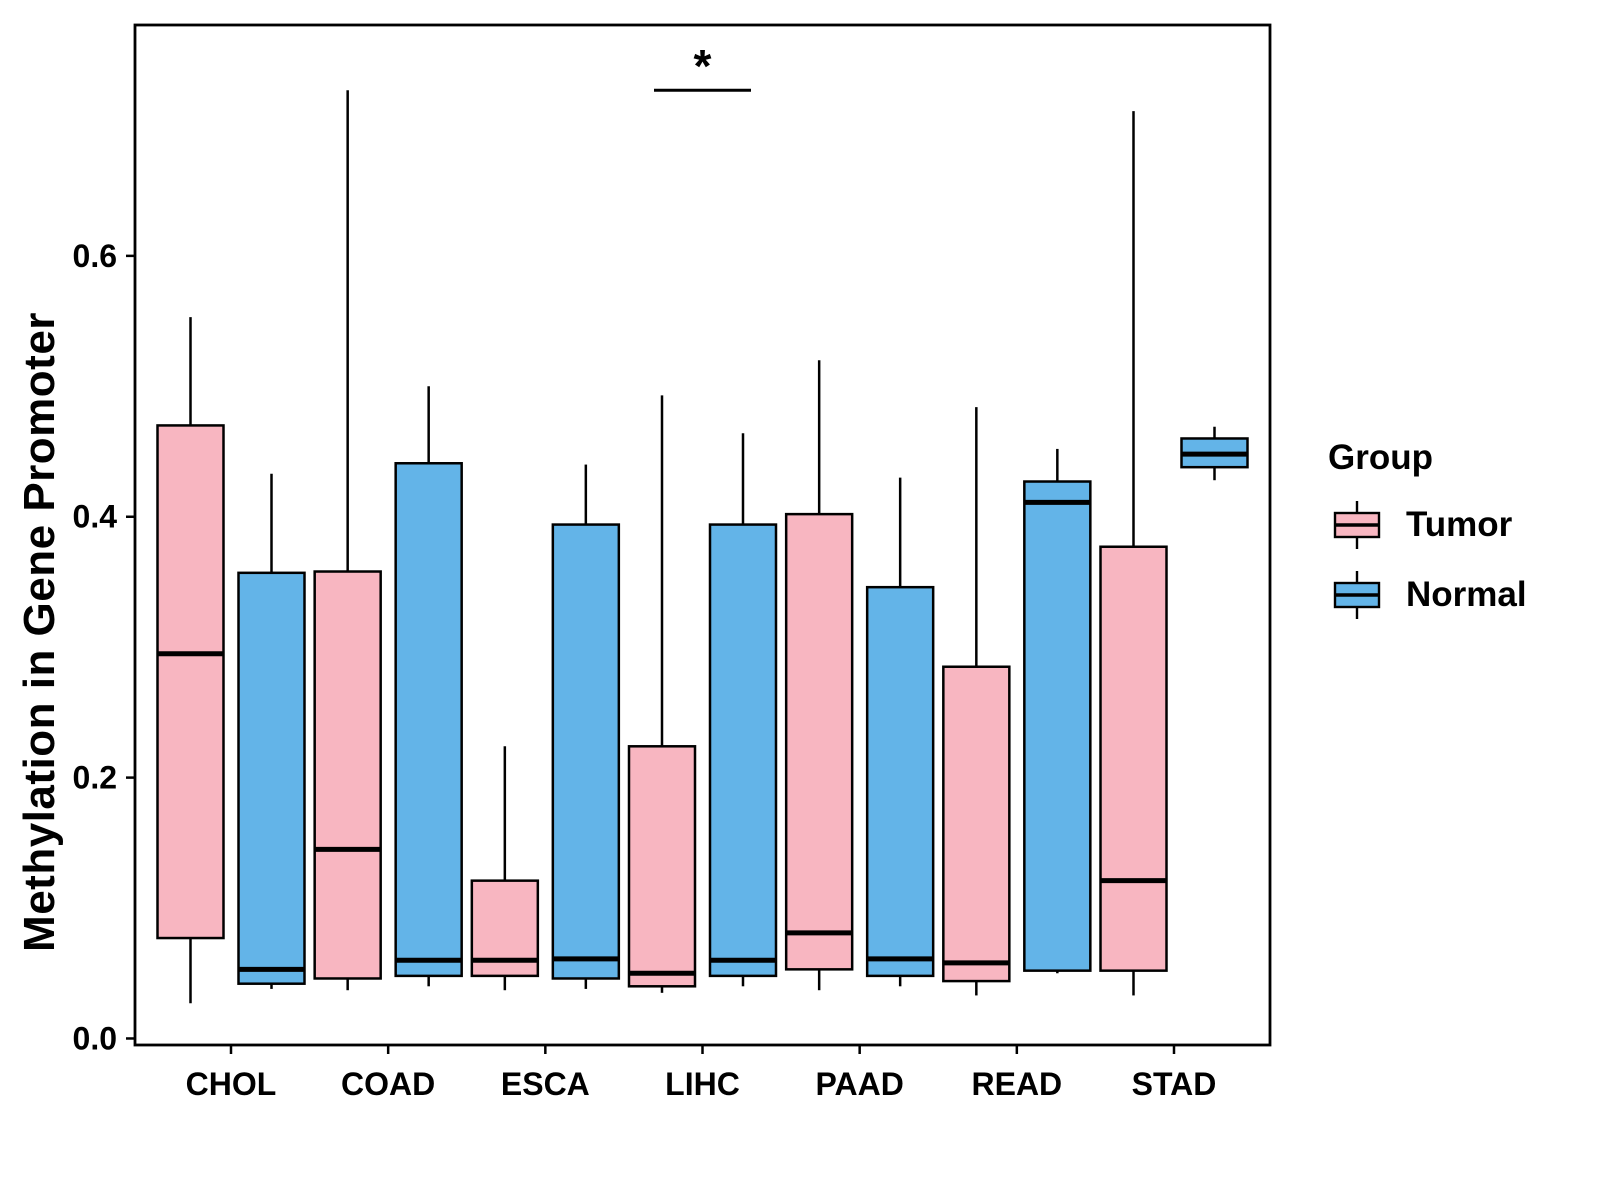 This screenshot has width=1600, height=1200. I want to click on significance-star: *, so click(703, 66).